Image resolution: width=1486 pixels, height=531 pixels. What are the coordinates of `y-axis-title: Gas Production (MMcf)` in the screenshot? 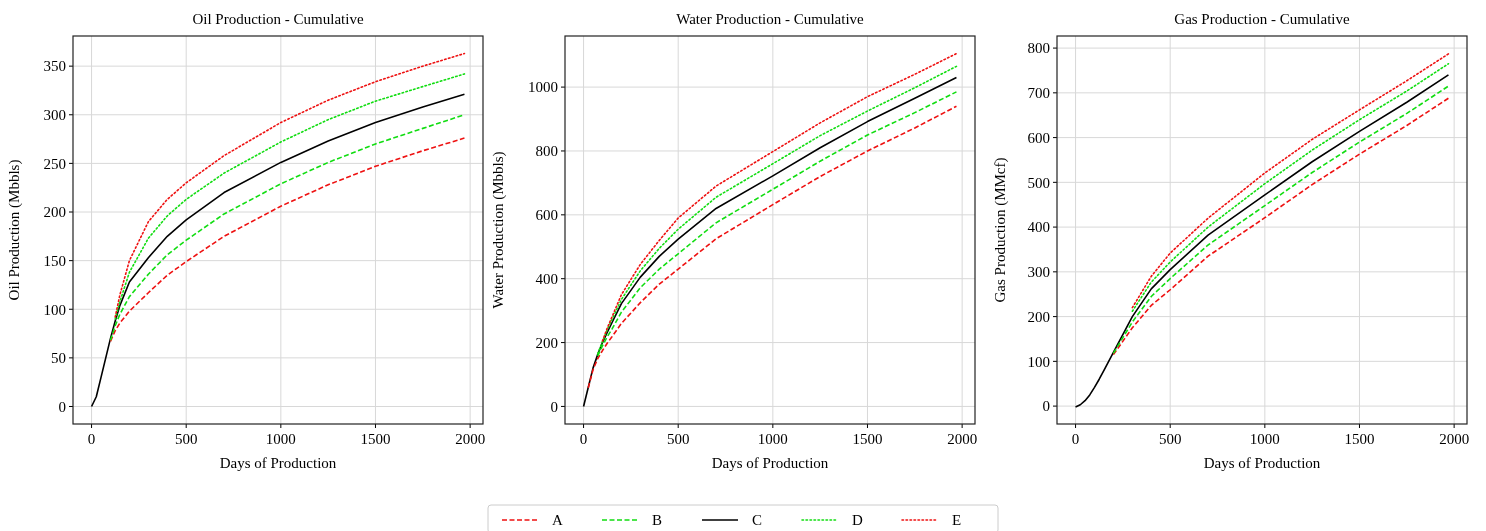 It's located at (1000, 230).